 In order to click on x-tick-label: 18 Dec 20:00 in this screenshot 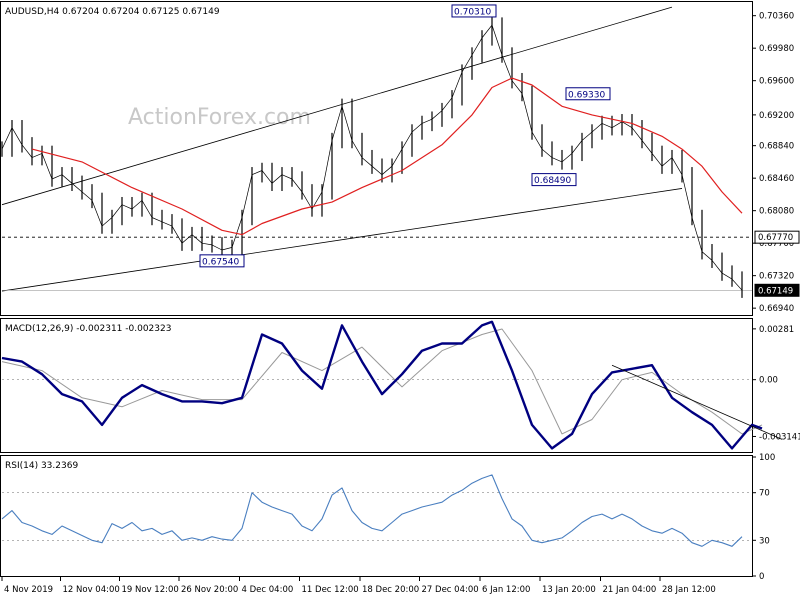, I will do `click(390, 590)`.